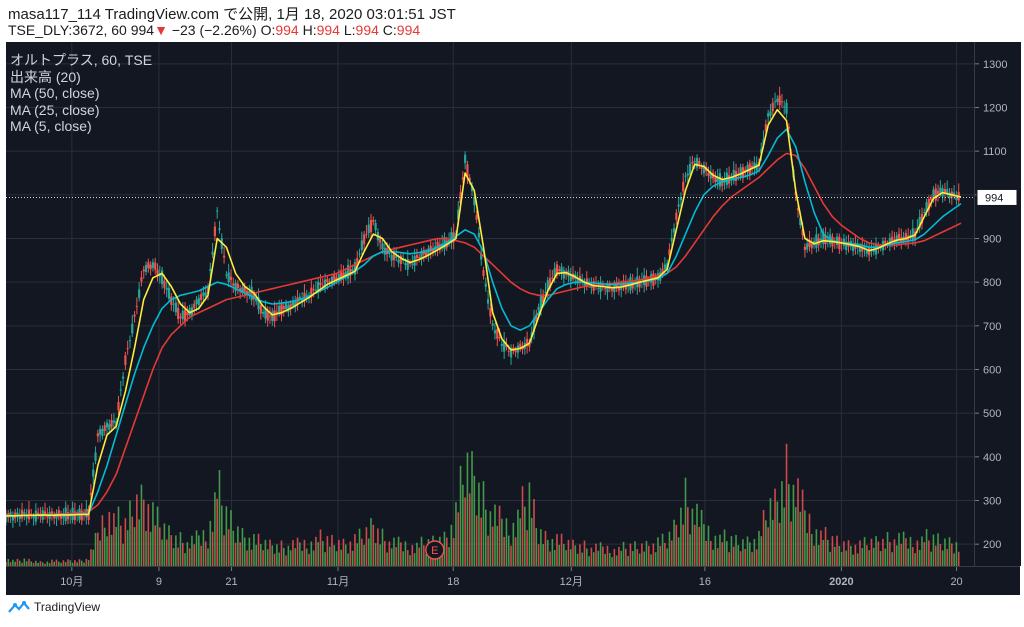 The image size is (1024, 627). What do you see at coordinates (55, 93) in the screenshot?
I see `legend-ma50: MA (50, close)` at bounding box center [55, 93].